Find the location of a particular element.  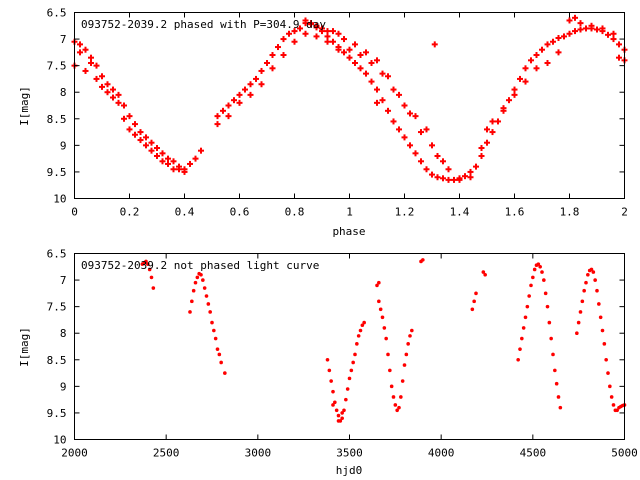

phased-xtick-label: 1.2 is located at coordinates (405, 212).